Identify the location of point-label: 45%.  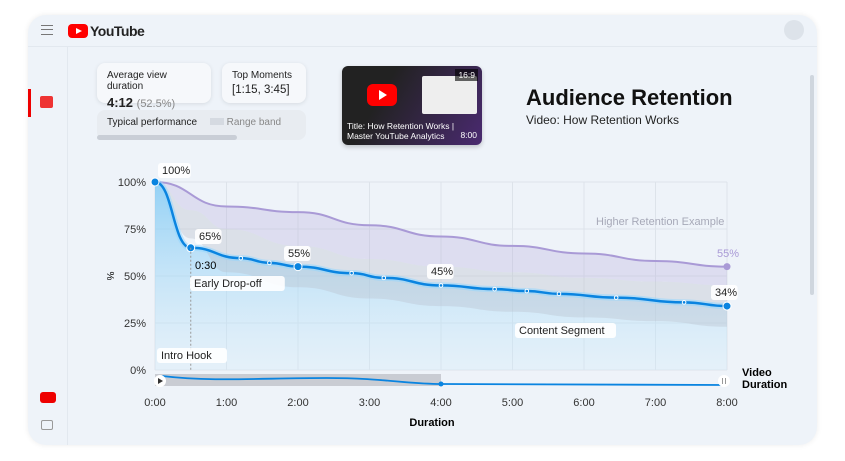
(442, 272).